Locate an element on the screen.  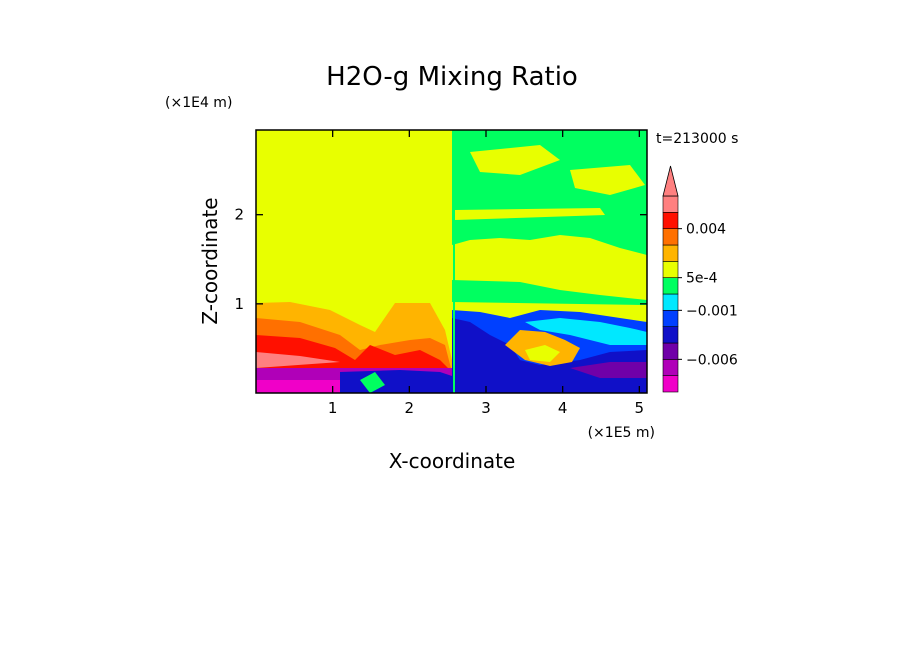
x-tick-label: 2 is located at coordinates (410, 408).